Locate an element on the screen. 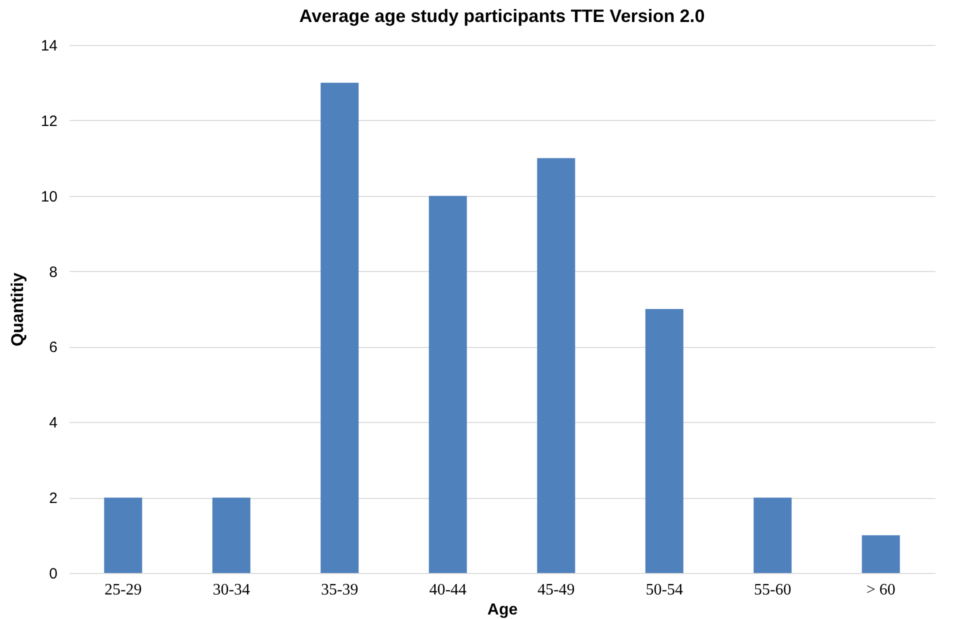  y-tick-label: 14 is located at coordinates (49, 46).